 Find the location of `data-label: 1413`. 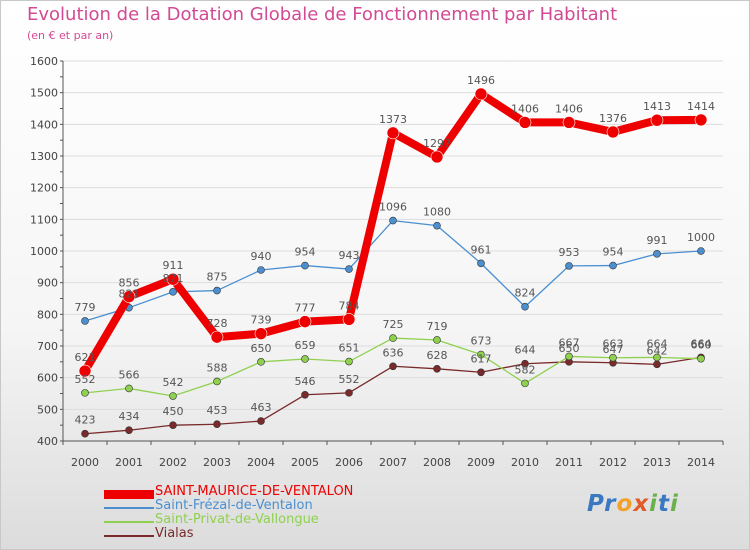

data-label: 1413 is located at coordinates (657, 106).